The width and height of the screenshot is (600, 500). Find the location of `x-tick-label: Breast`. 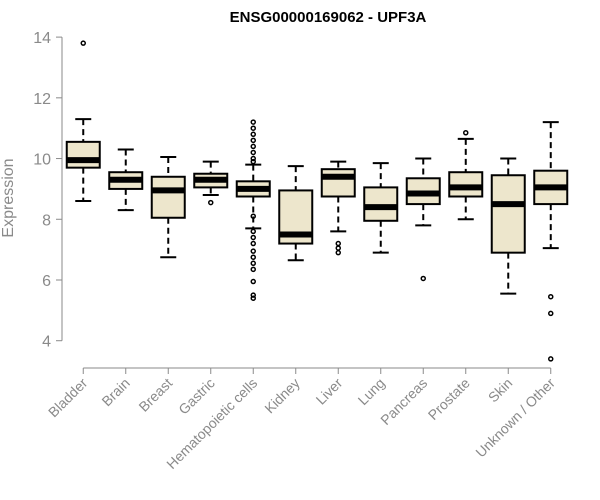

x-tick-label: Breast is located at coordinates (155, 395).